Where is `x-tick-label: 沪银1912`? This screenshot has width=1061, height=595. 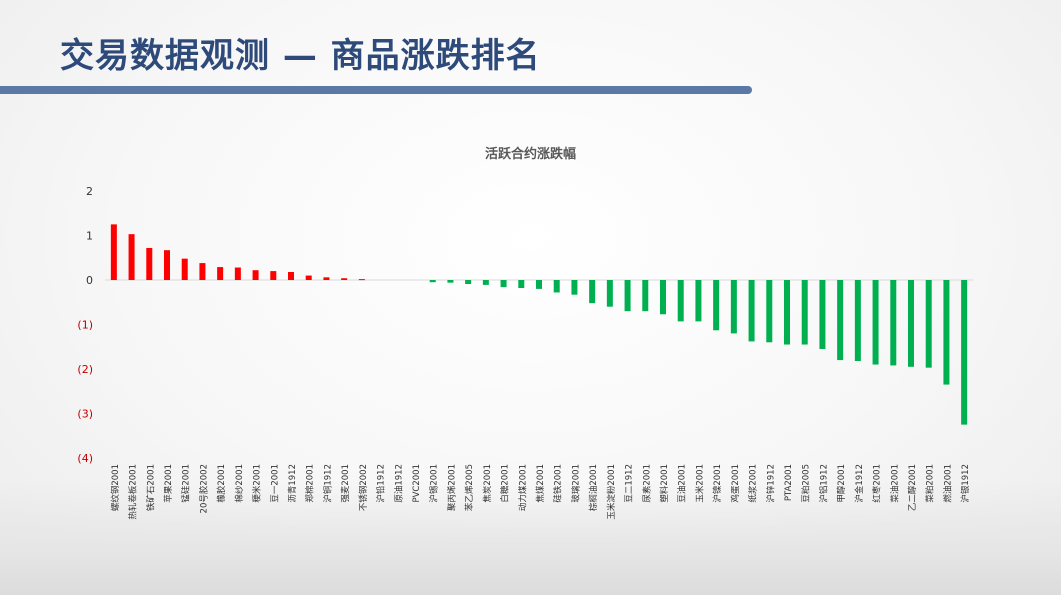 x-tick-label: 沪银1912 is located at coordinates (965, 483).